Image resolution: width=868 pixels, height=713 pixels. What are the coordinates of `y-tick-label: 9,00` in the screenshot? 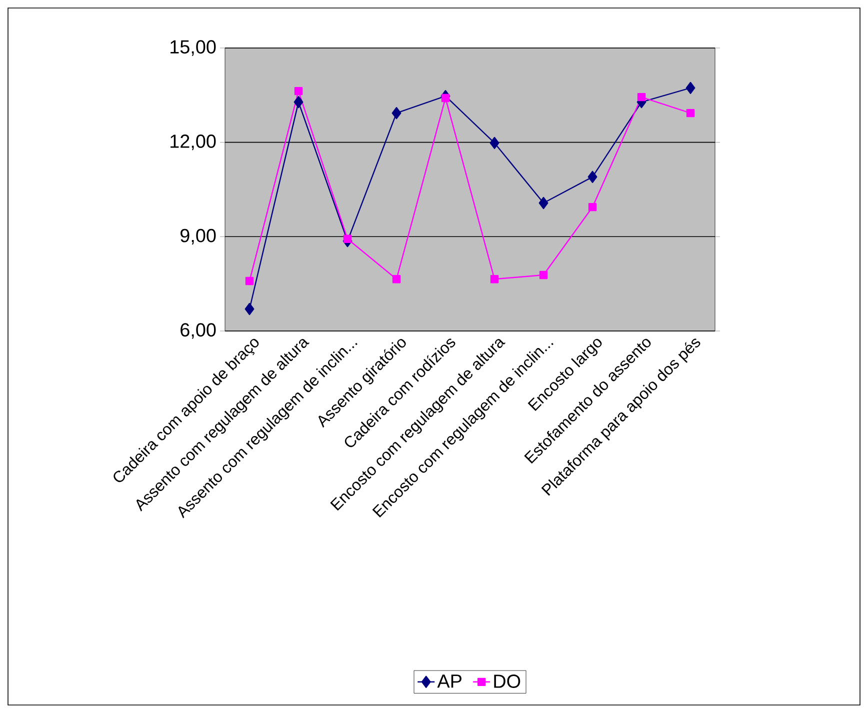 It's located at (198, 236).